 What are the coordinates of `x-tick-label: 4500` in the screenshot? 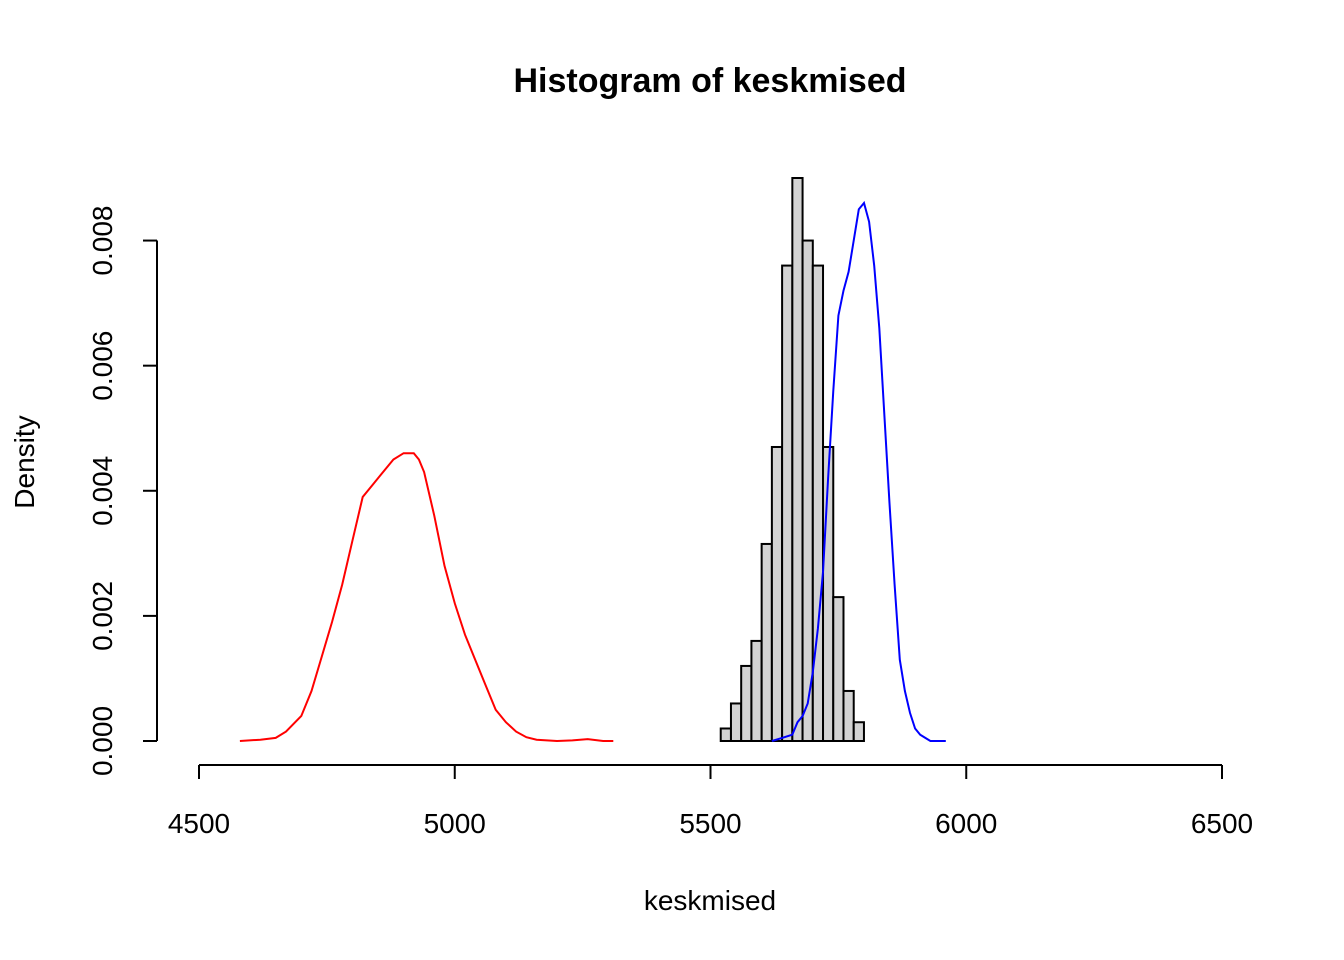 It's located at (199, 823).